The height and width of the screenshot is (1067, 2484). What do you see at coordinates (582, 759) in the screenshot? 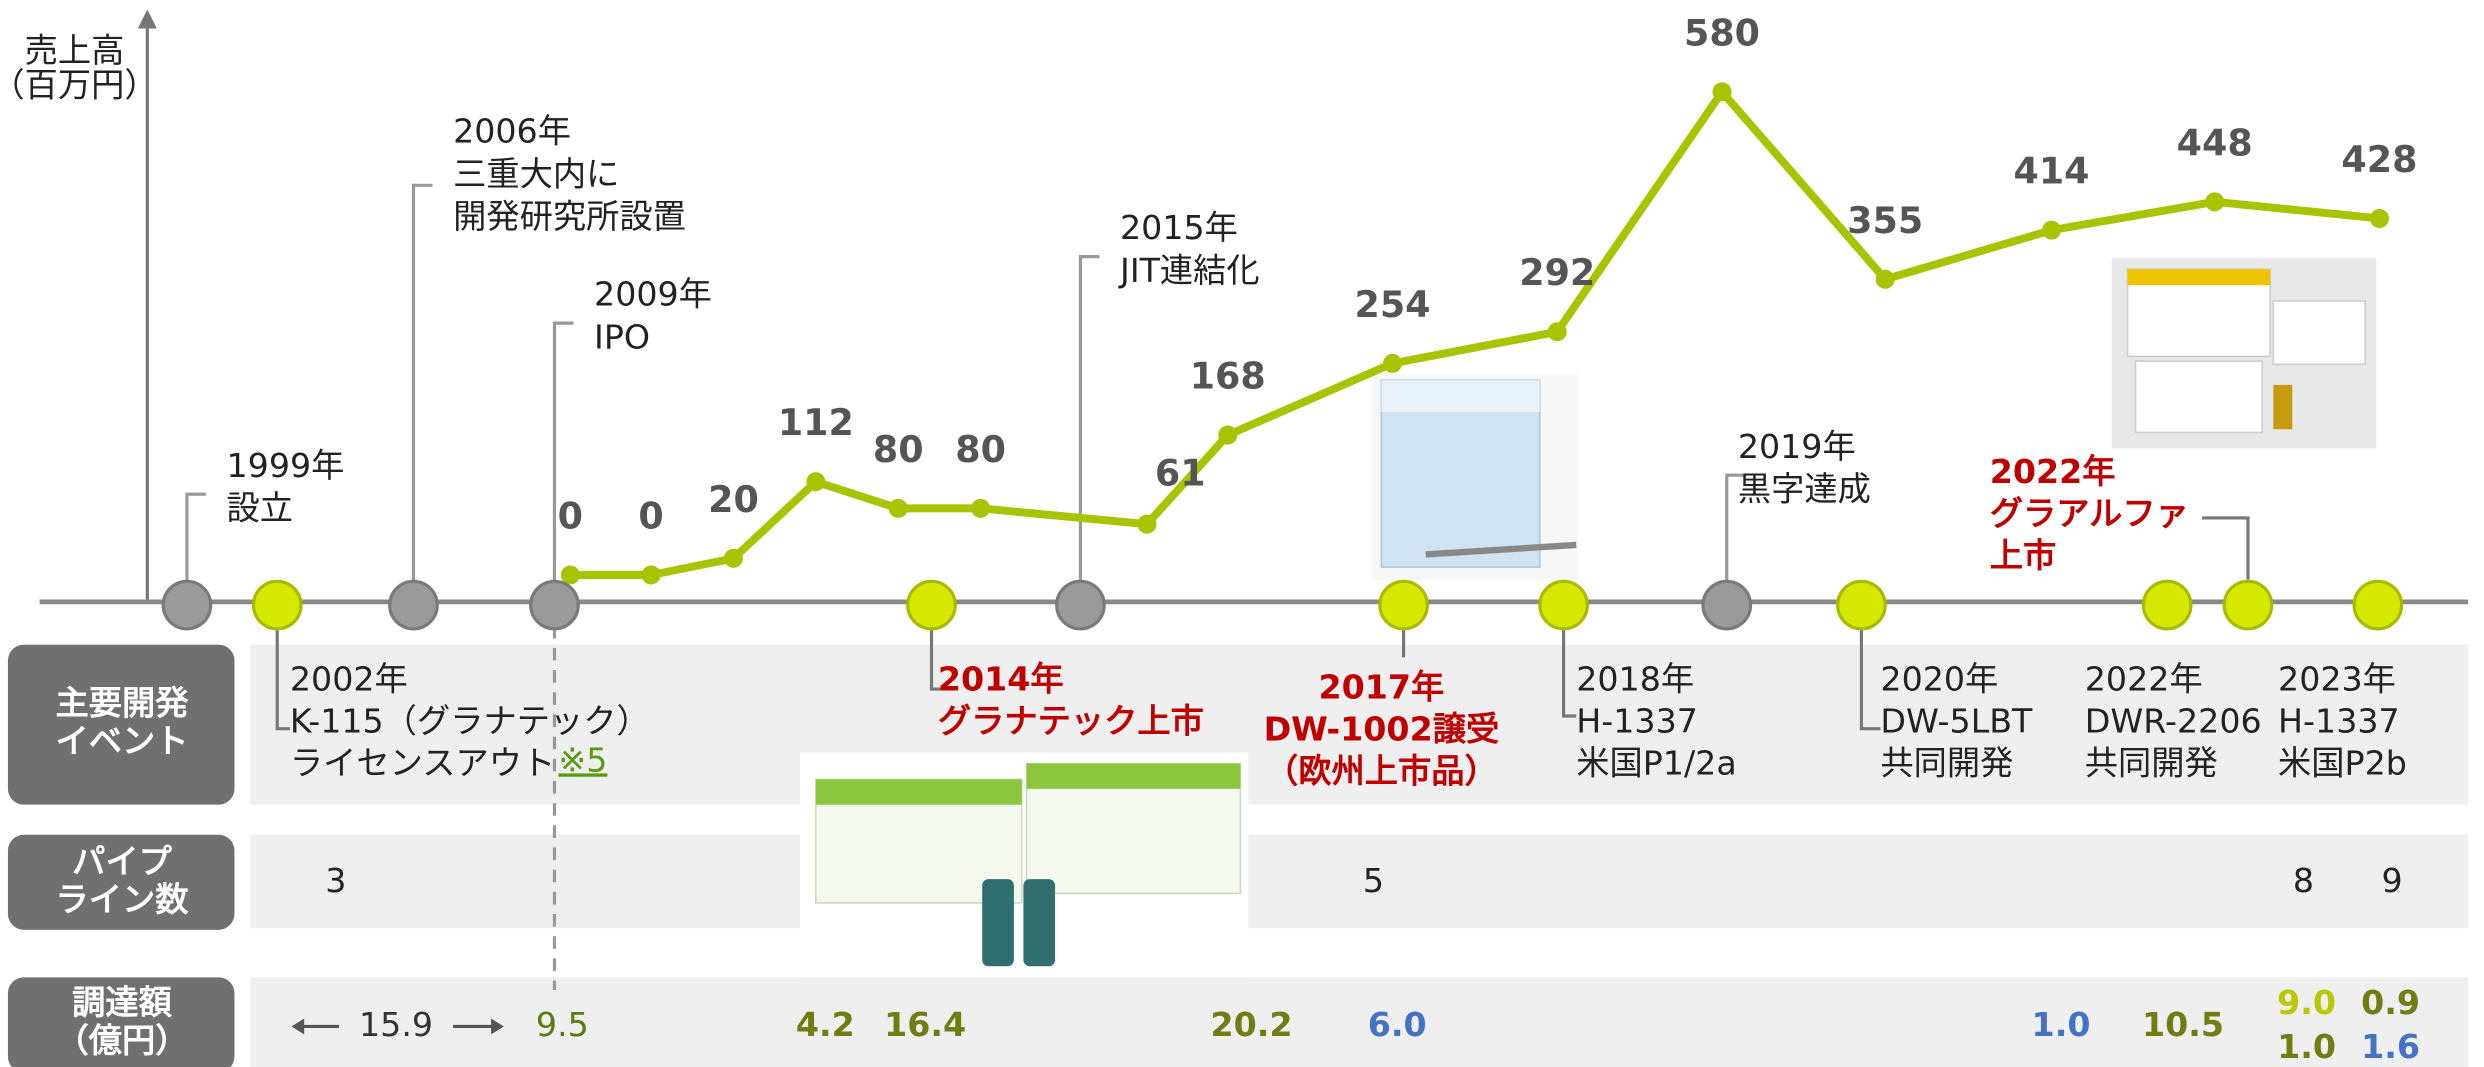
I see `footnote-ref: ※5` at bounding box center [582, 759].